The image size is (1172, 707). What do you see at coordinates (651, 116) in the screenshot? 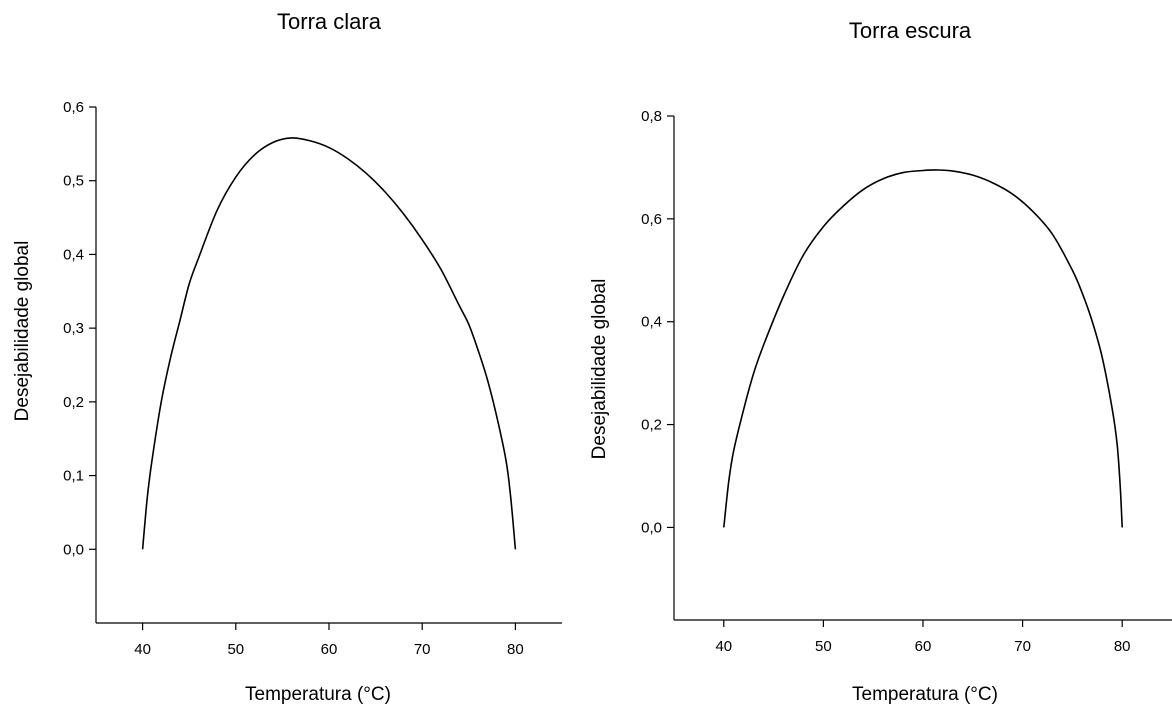
I see `y-tick-label: 0,8` at bounding box center [651, 116].